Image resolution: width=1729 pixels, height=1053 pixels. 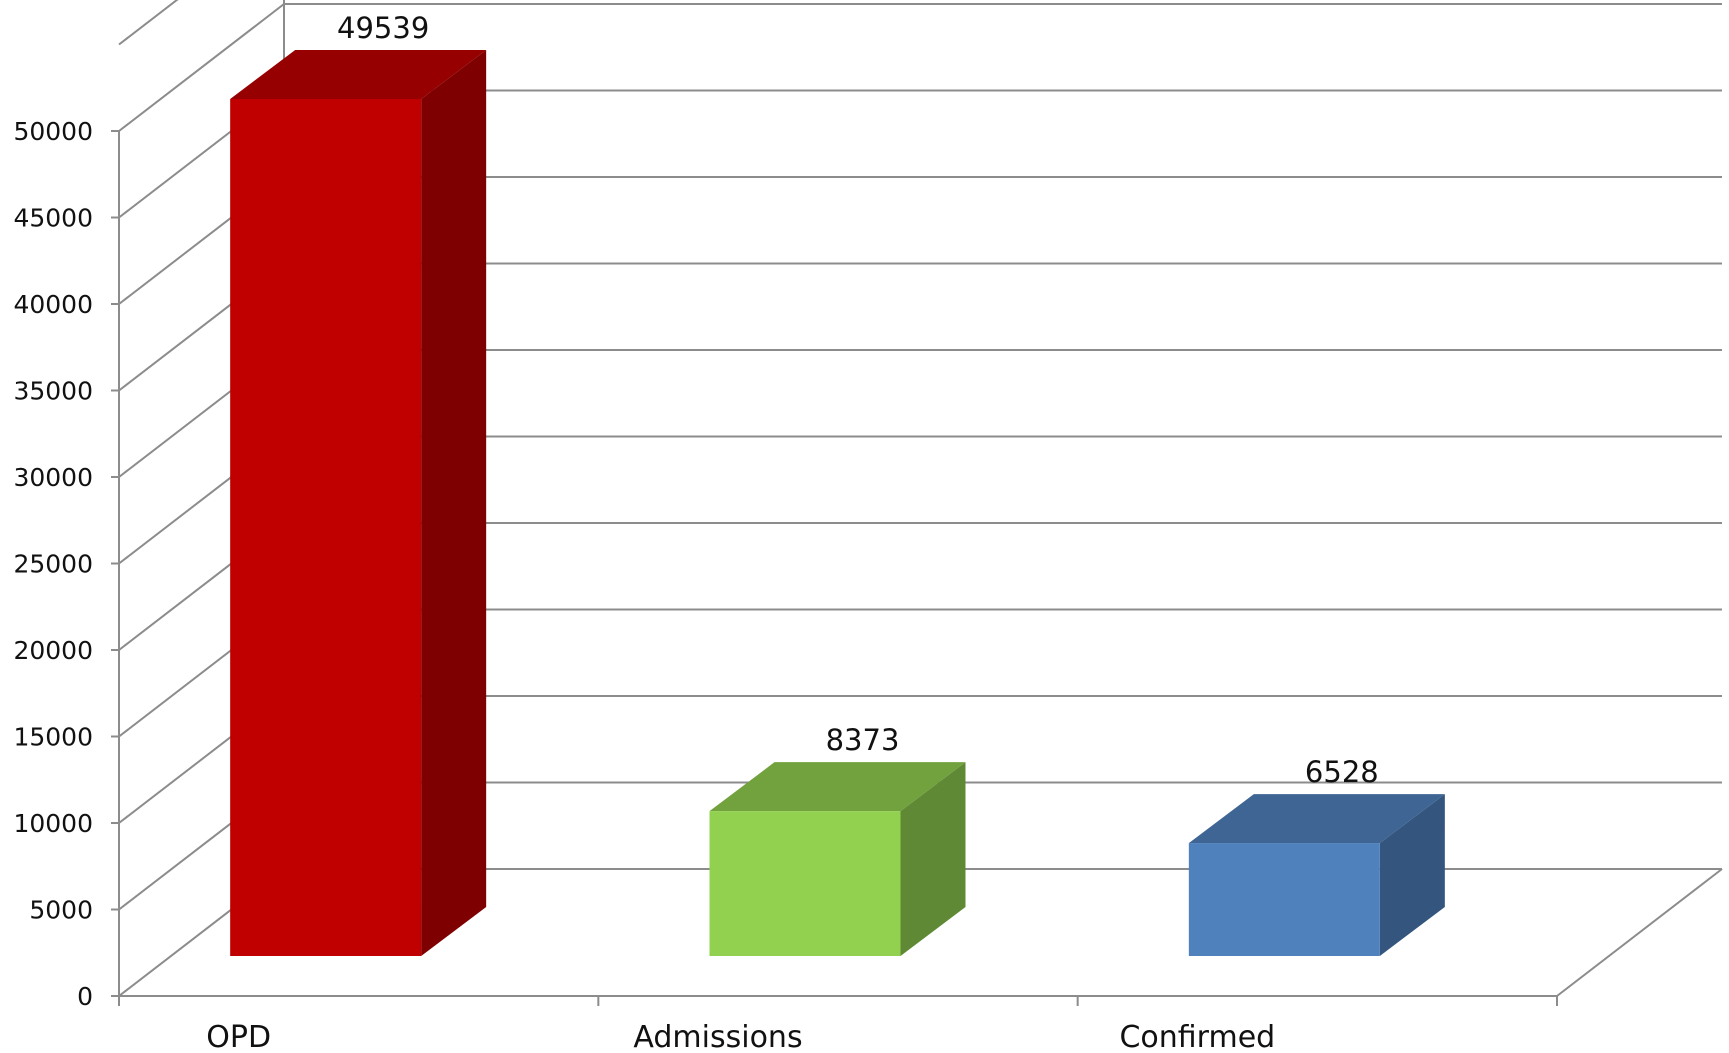 What do you see at coordinates (53, 823) in the screenshot?
I see `y-tick-label: 10000` at bounding box center [53, 823].